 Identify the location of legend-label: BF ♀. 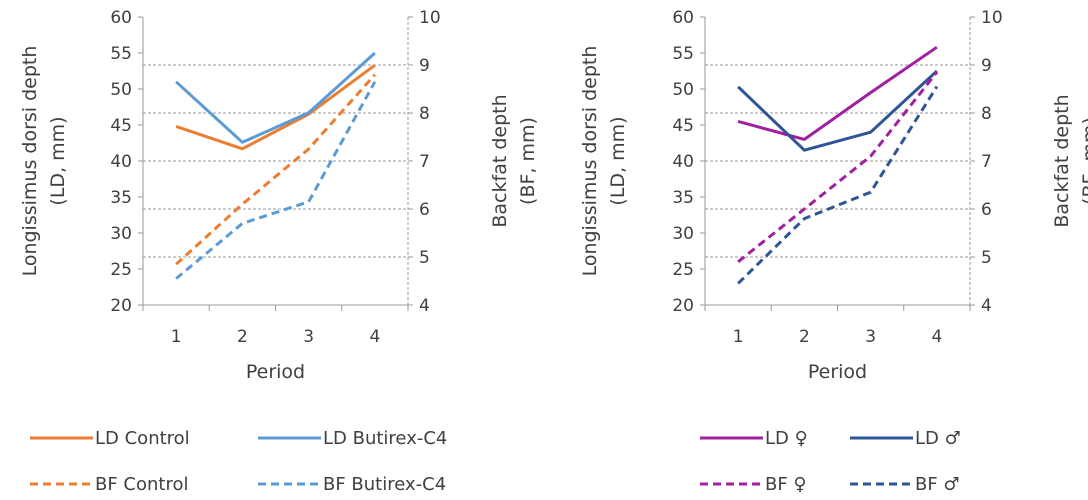
(786, 484).